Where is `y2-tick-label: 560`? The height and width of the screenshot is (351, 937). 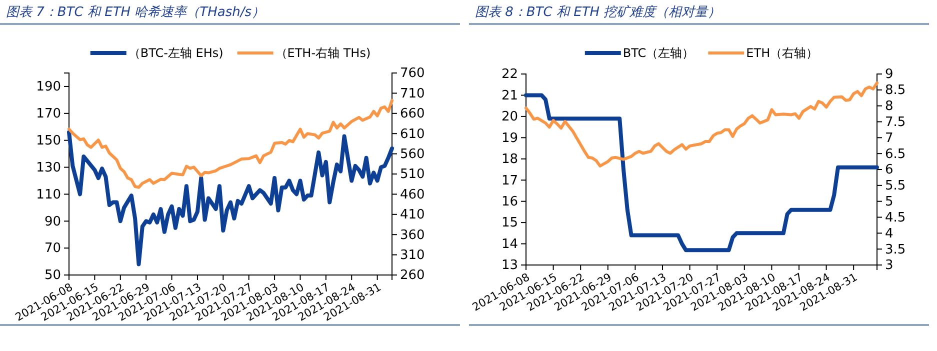 y2-tick-label: 560 is located at coordinates (412, 154).